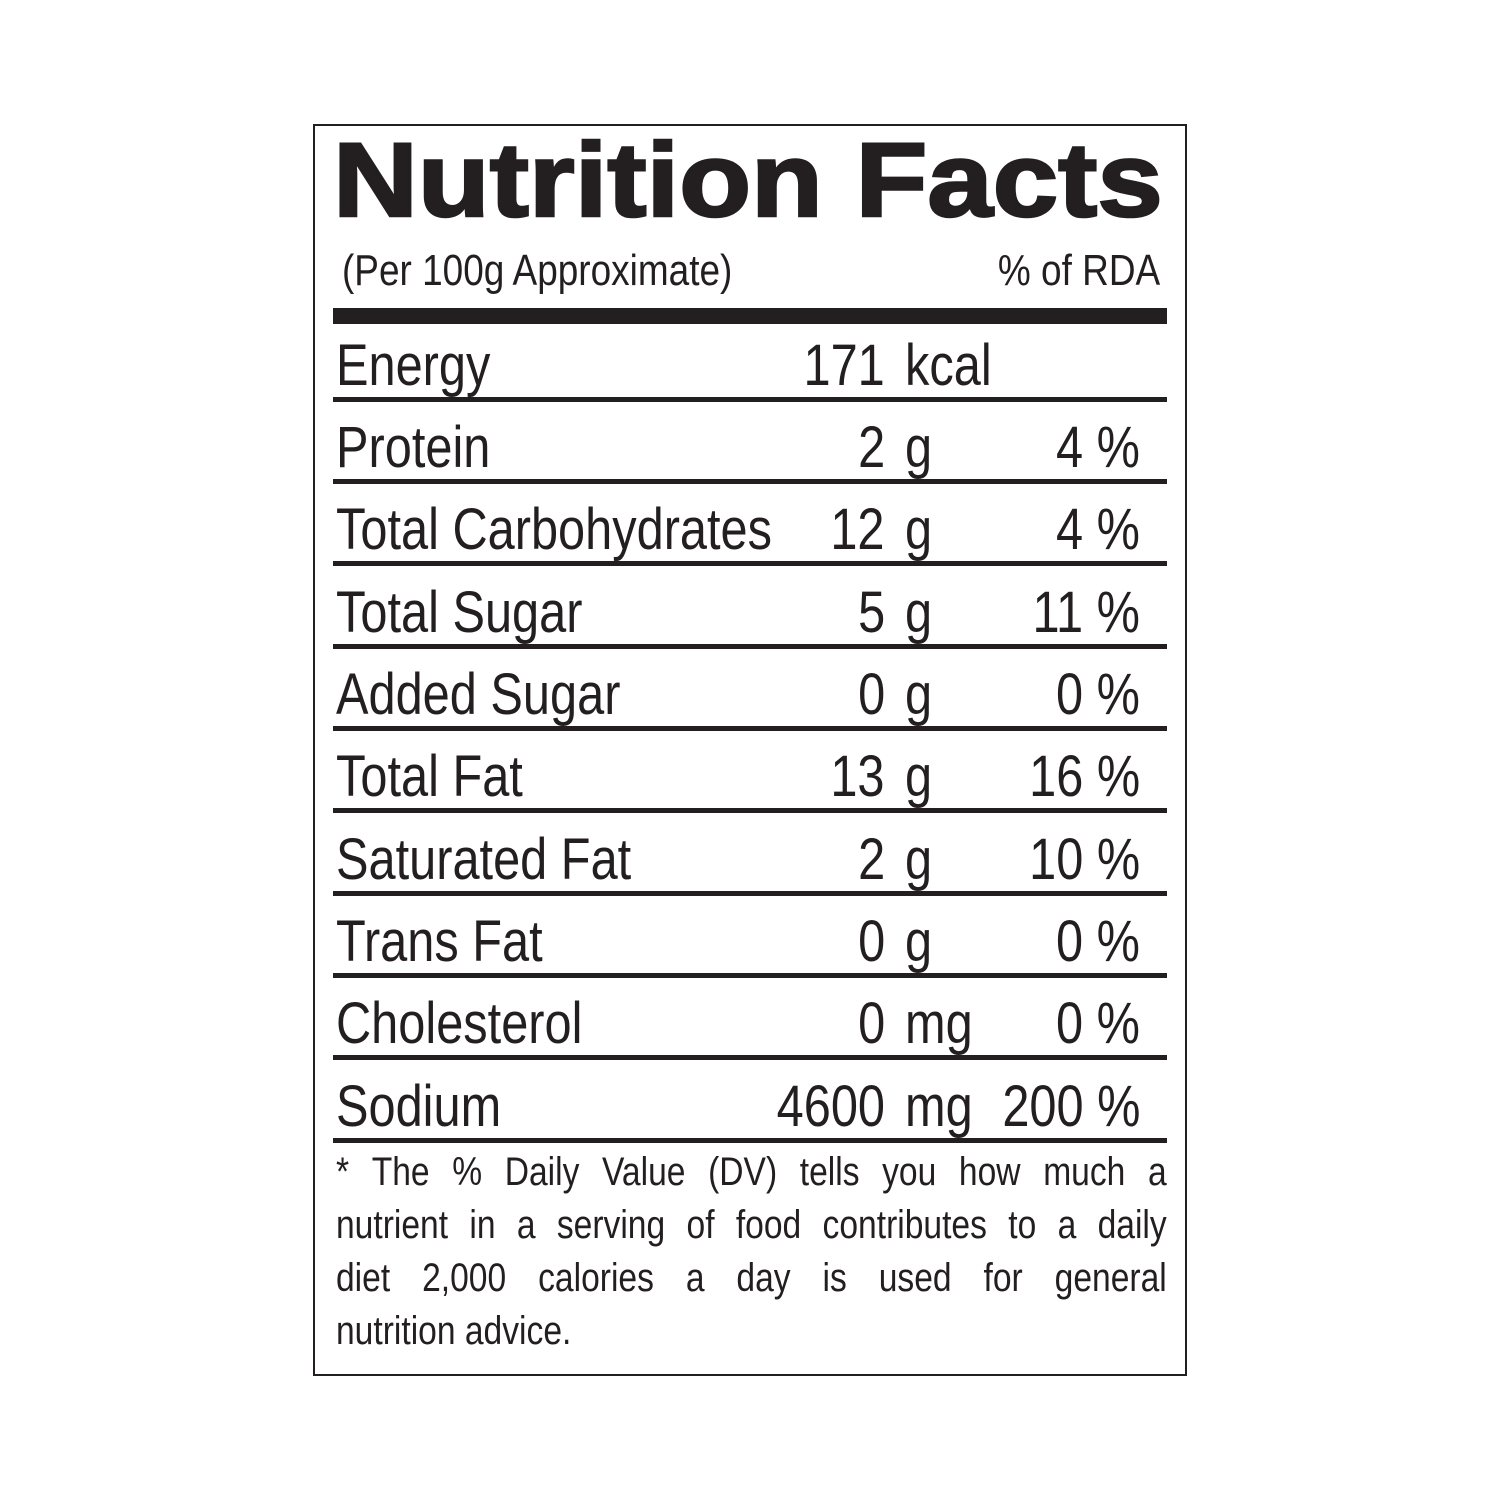 The width and height of the screenshot is (1500, 1500). I want to click on nutrient-row: Total Fat 13 g 16 %, so click(750, 789).